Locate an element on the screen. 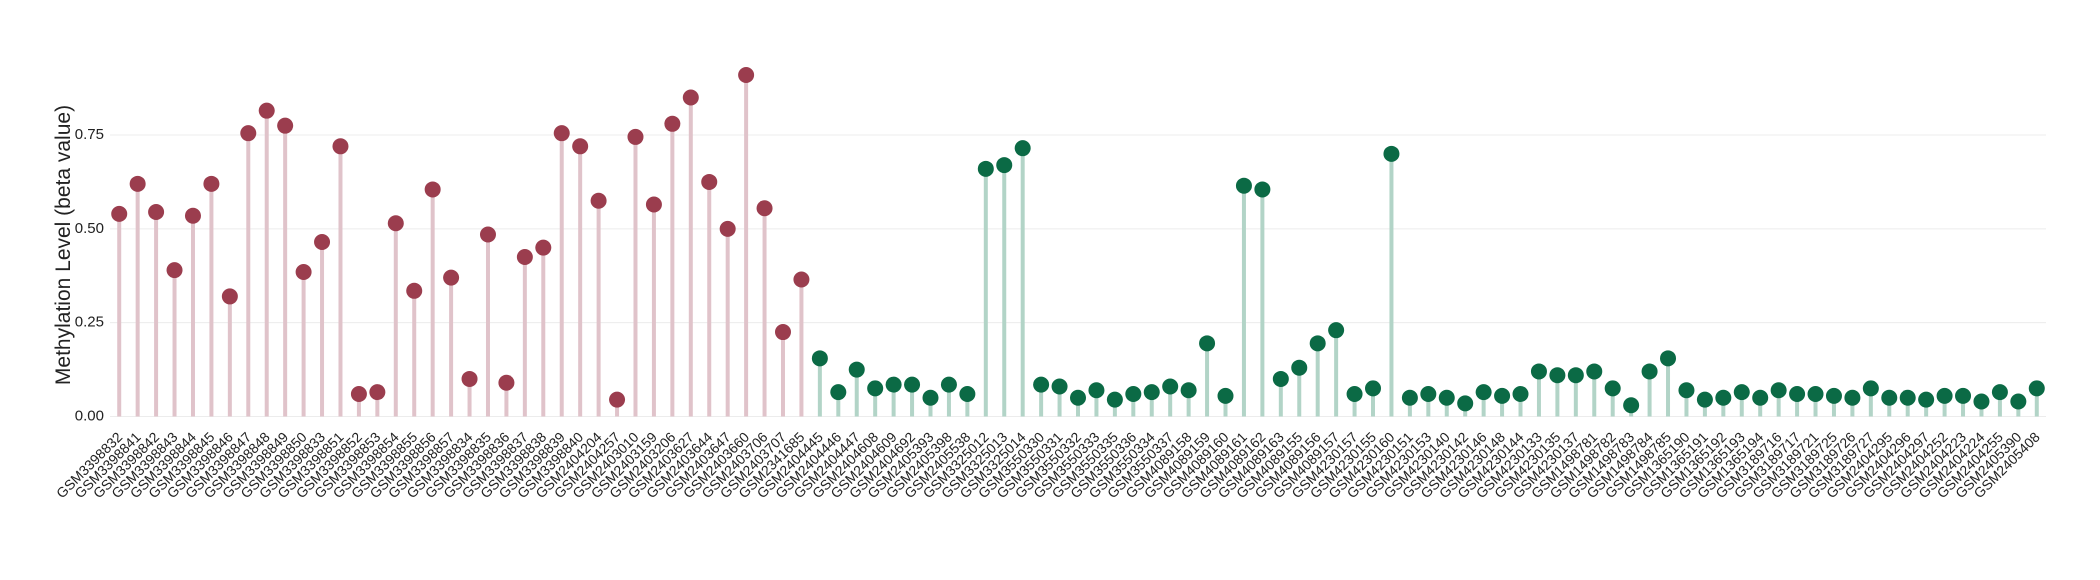  y-tick-label: 0.25 is located at coordinates (89, 322).